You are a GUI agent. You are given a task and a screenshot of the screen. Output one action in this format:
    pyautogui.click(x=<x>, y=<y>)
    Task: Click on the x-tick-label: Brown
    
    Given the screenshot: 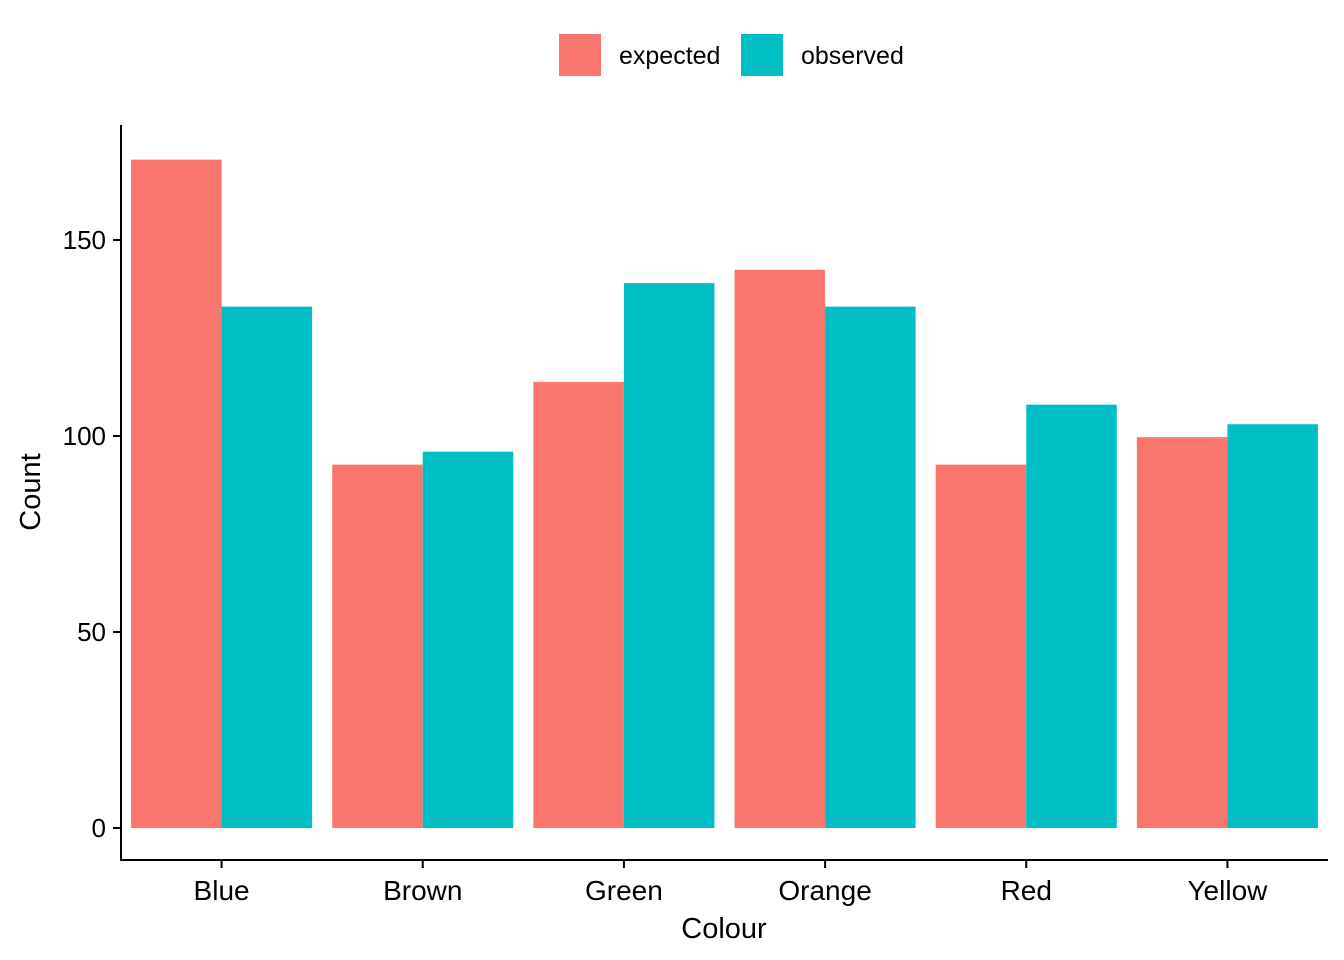 What is the action you would take?
    pyautogui.click(x=422, y=890)
    